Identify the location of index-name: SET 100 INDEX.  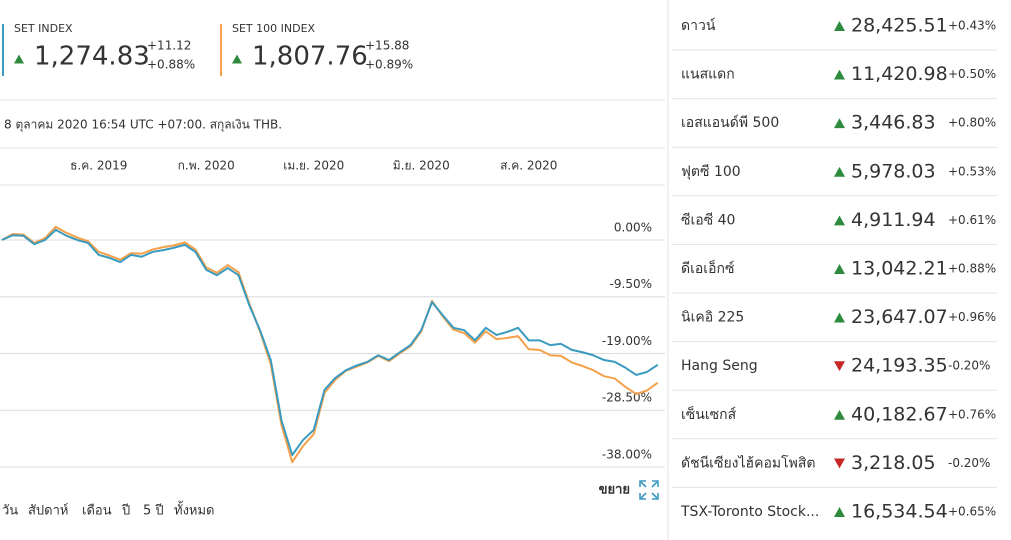
(274, 28).